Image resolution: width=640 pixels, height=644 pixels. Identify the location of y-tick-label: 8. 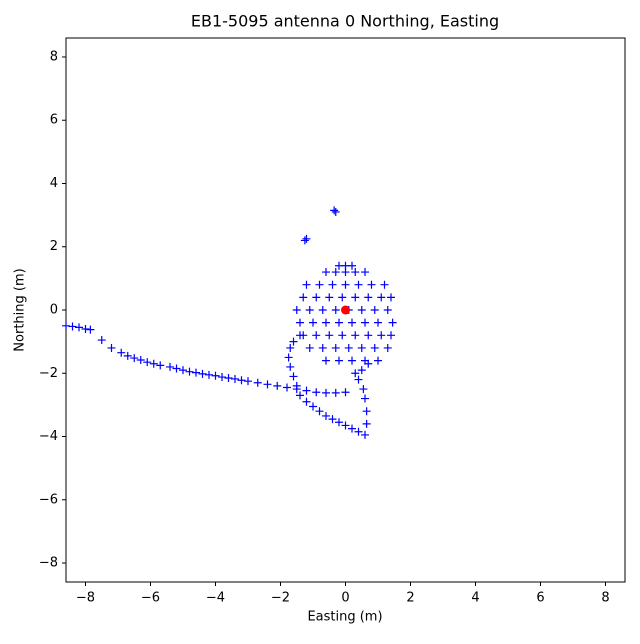
(54, 56).